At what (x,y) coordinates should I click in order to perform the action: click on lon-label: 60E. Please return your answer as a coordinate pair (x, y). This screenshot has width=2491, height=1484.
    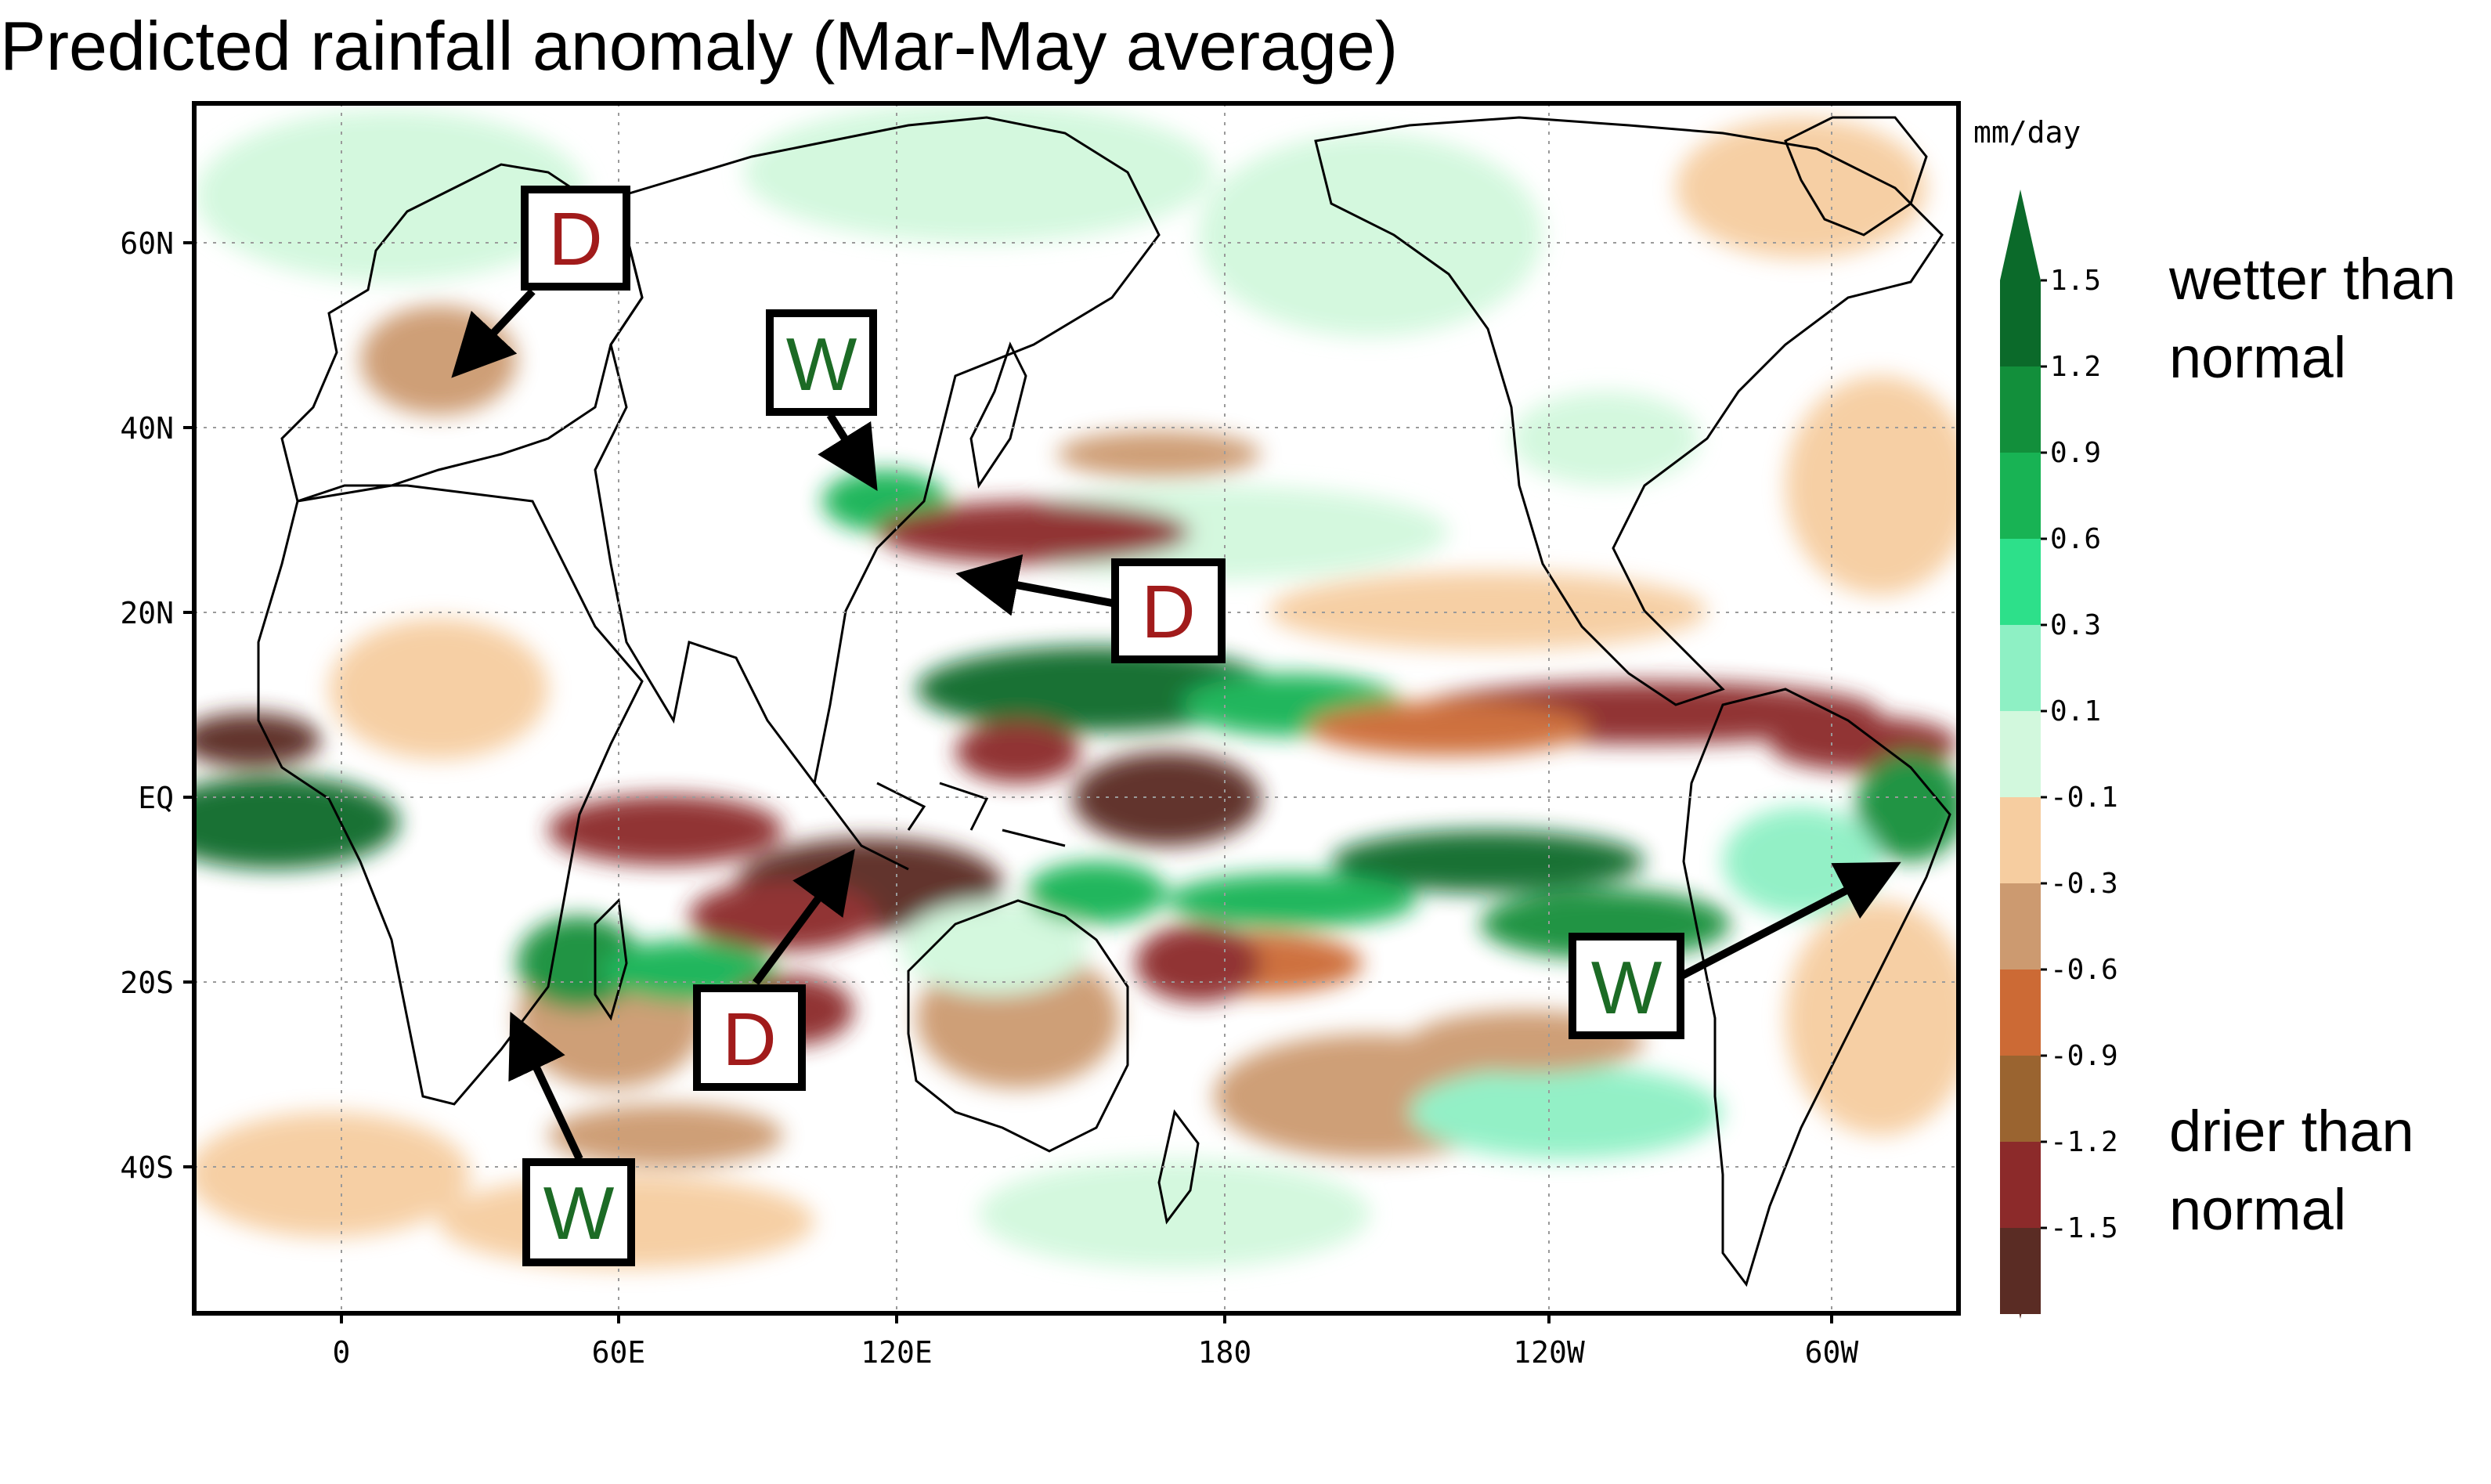
    Looking at the image, I should click on (619, 1352).